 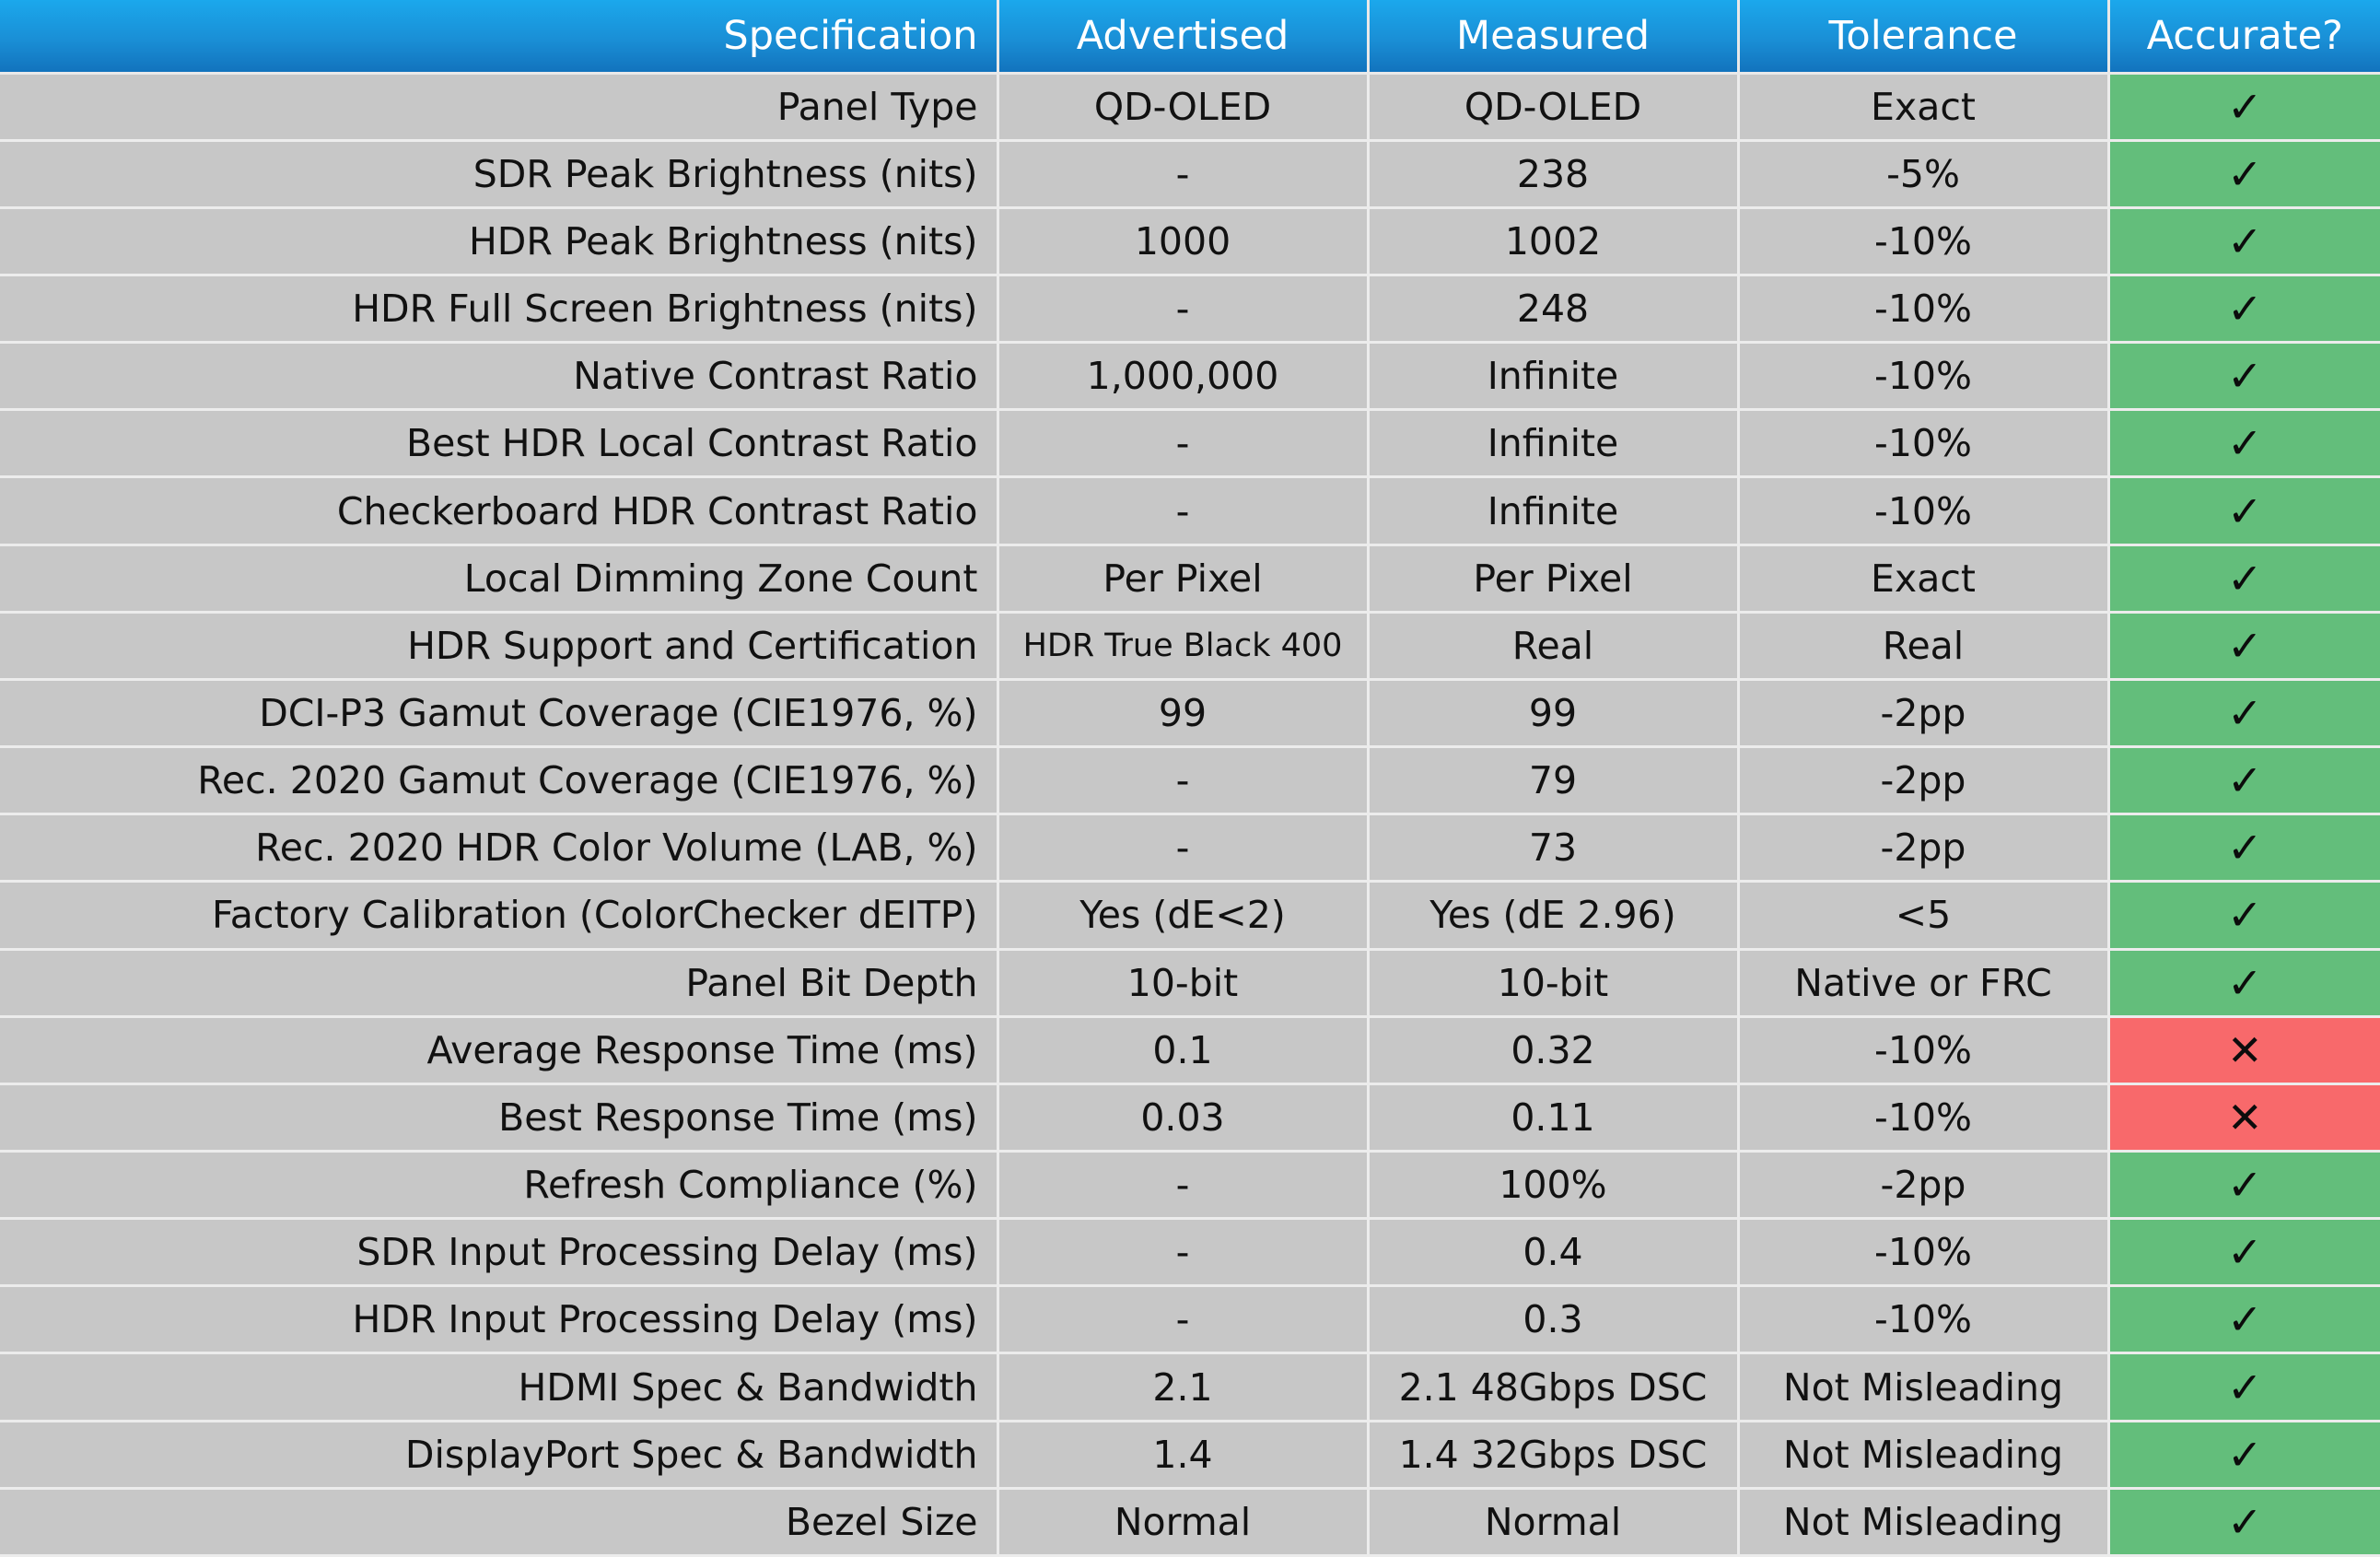 I want to click on measured-cell: Normal, so click(x=1554, y=1522).